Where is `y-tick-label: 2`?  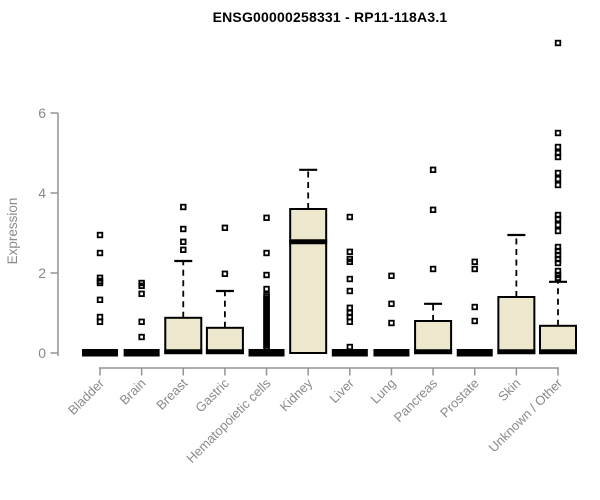
y-tick-label: 2 is located at coordinates (42, 273).